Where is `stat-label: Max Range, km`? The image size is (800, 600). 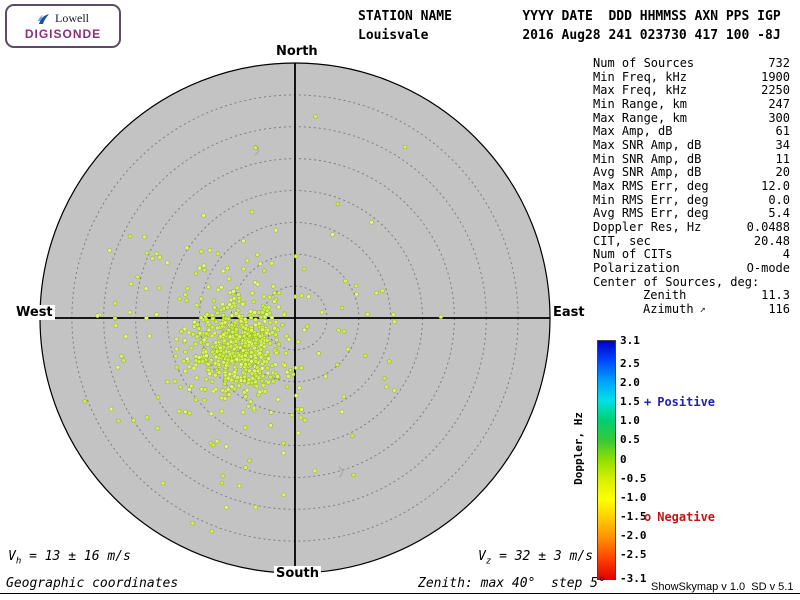
stat-label: Max Range, km is located at coordinates (640, 117).